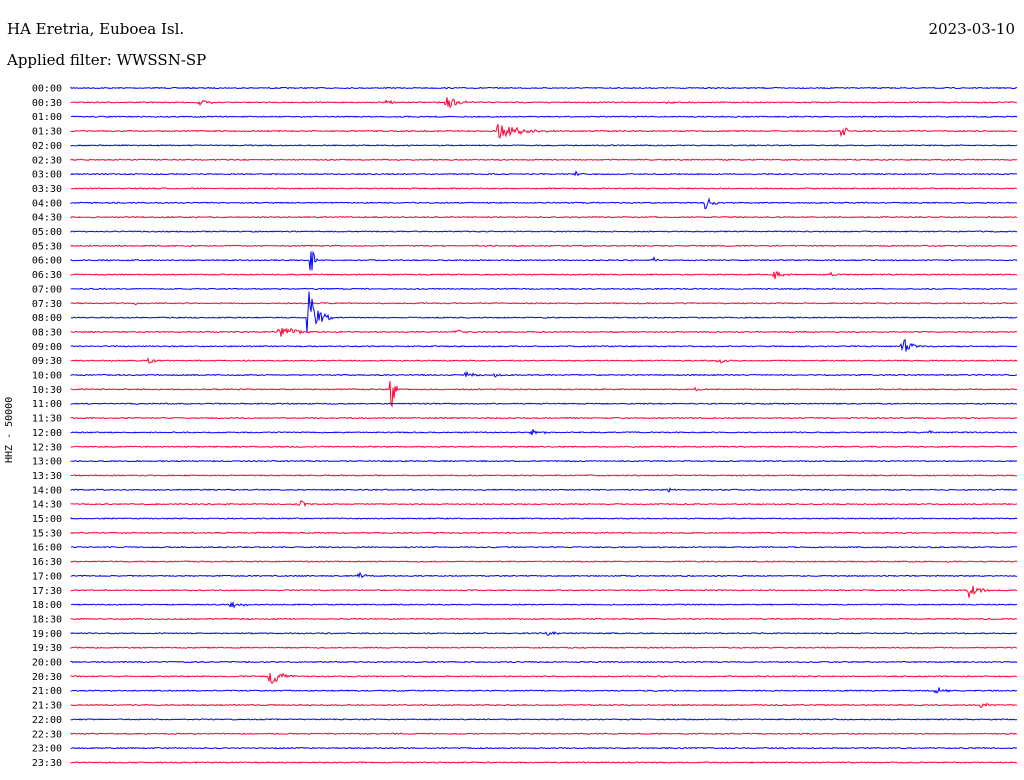 Image resolution: width=1024 pixels, height=780 pixels. I want to click on row-time-label: 18:00, so click(47, 605).